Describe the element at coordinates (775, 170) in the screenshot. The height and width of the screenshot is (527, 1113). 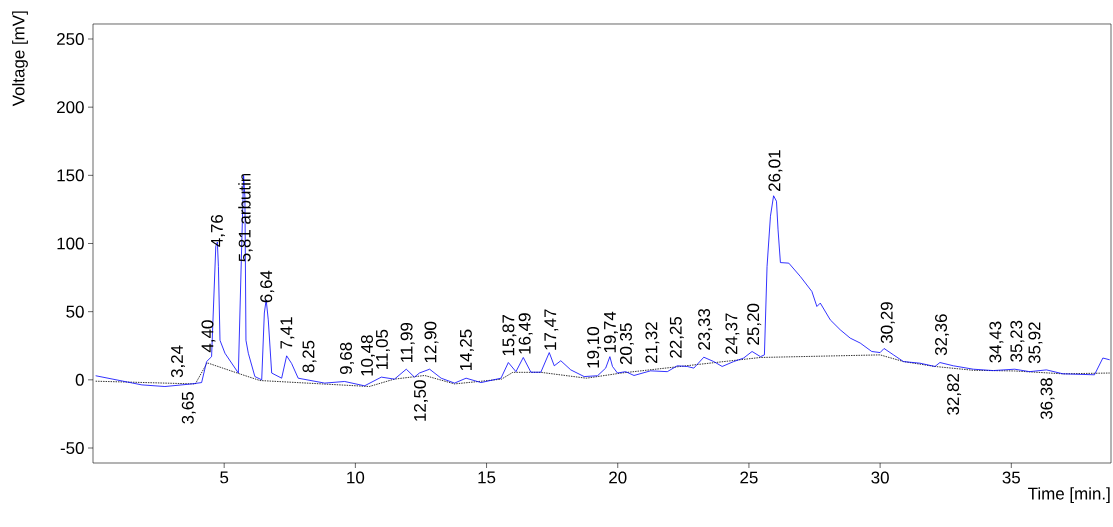
I see `annotation: 26,01` at that location.